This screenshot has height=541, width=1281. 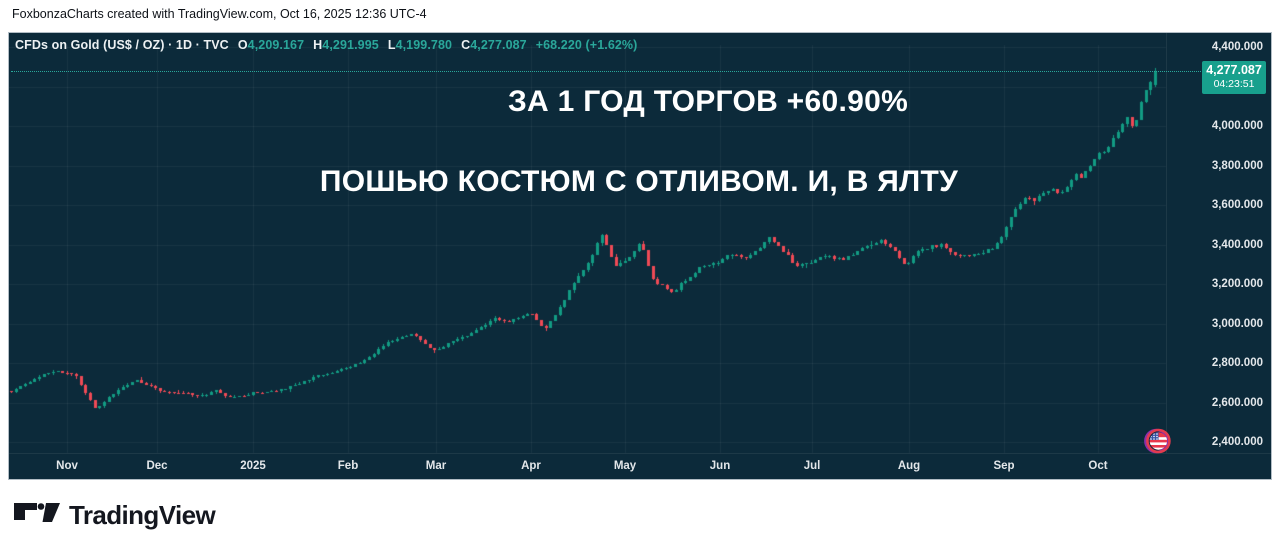 What do you see at coordinates (1237, 363) in the screenshot?
I see `price-tick-label: 2,800.000` at bounding box center [1237, 363].